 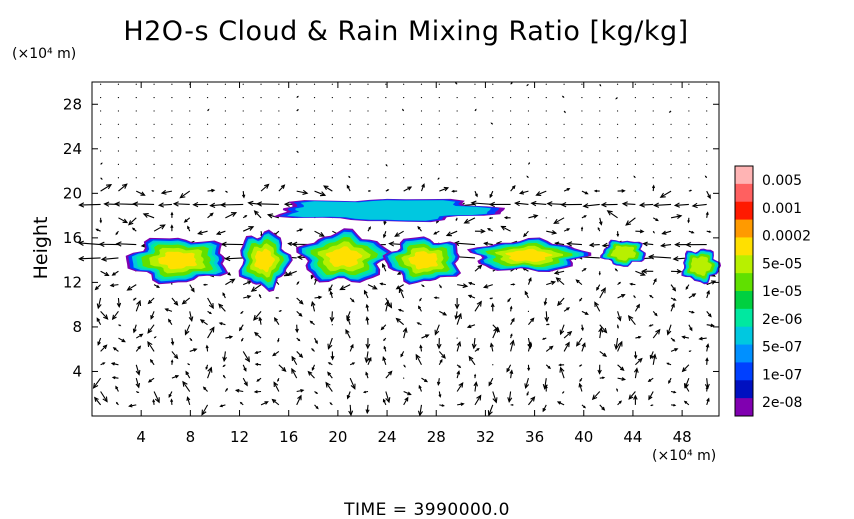 I want to click on cloud-contour, so click(x=389, y=210).